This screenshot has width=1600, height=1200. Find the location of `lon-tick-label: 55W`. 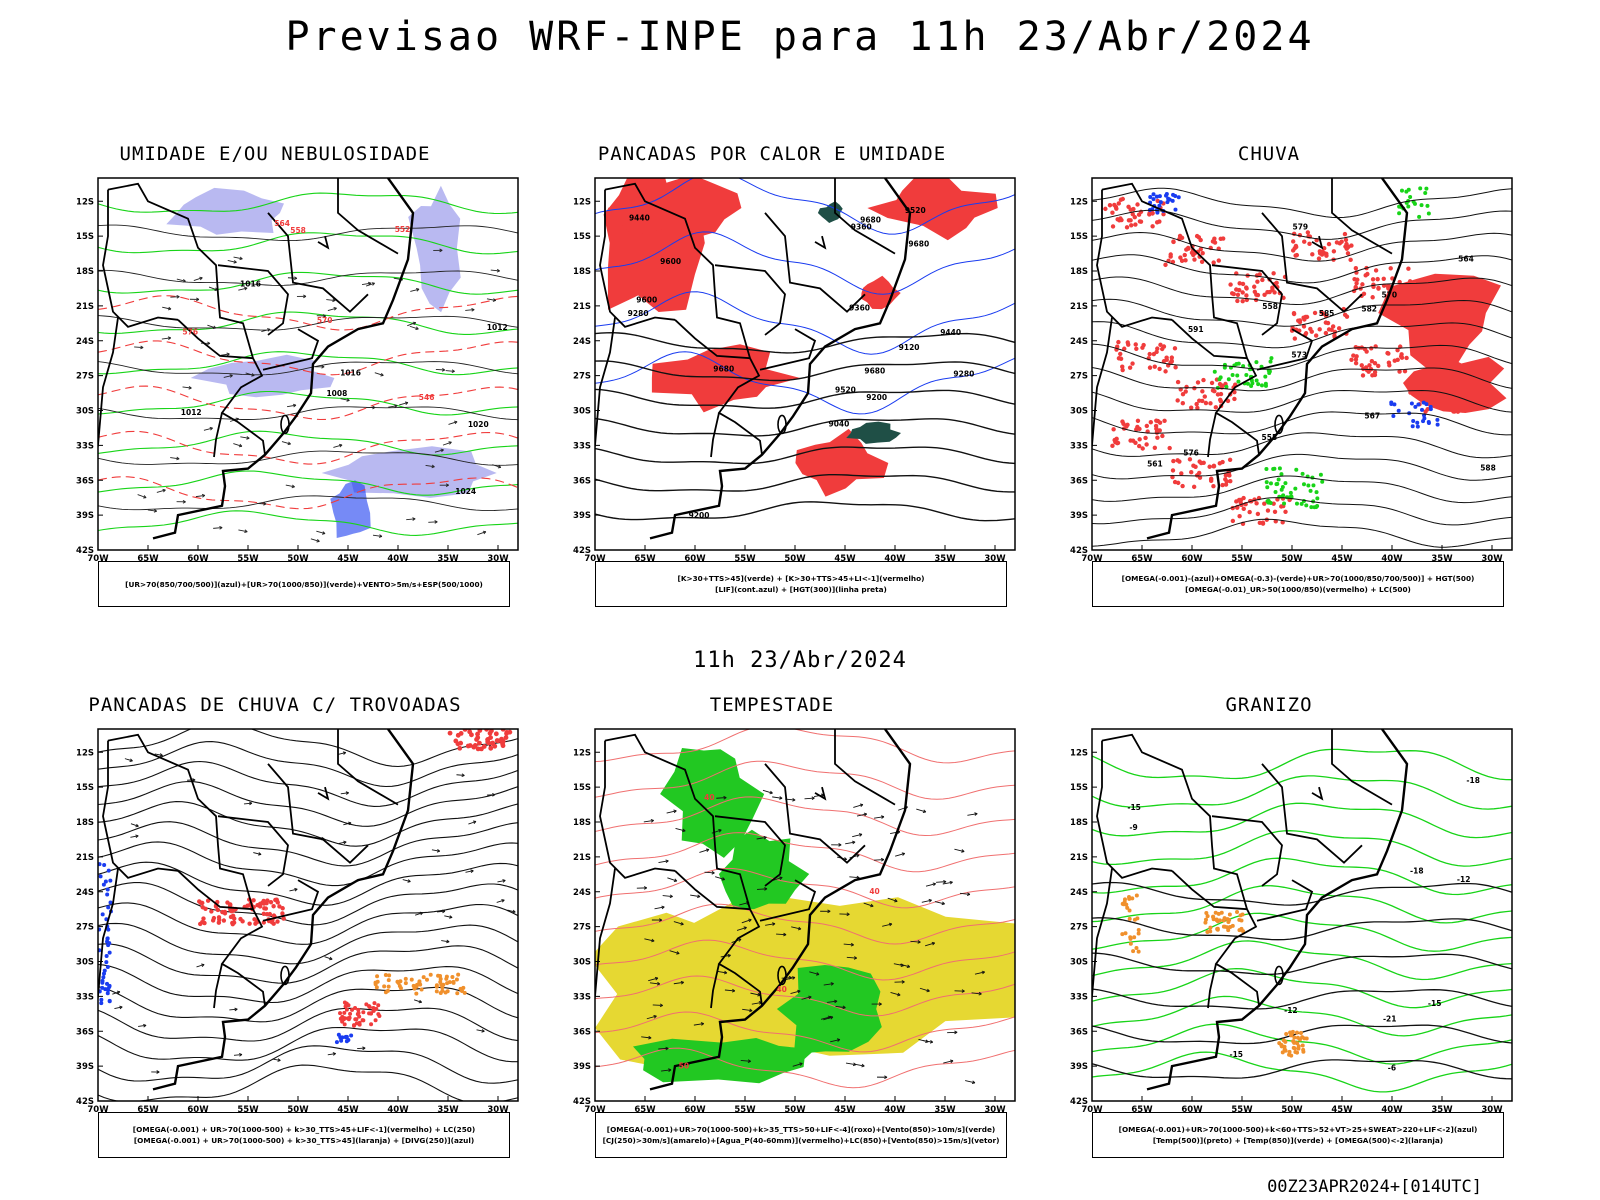

lon-tick-label: 55W is located at coordinates (745, 1109).